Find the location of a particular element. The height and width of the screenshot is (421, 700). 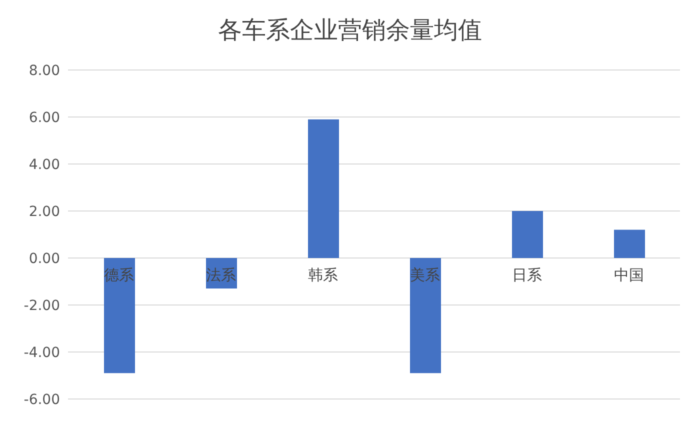

x-tick-label: 德系 is located at coordinates (119, 275).